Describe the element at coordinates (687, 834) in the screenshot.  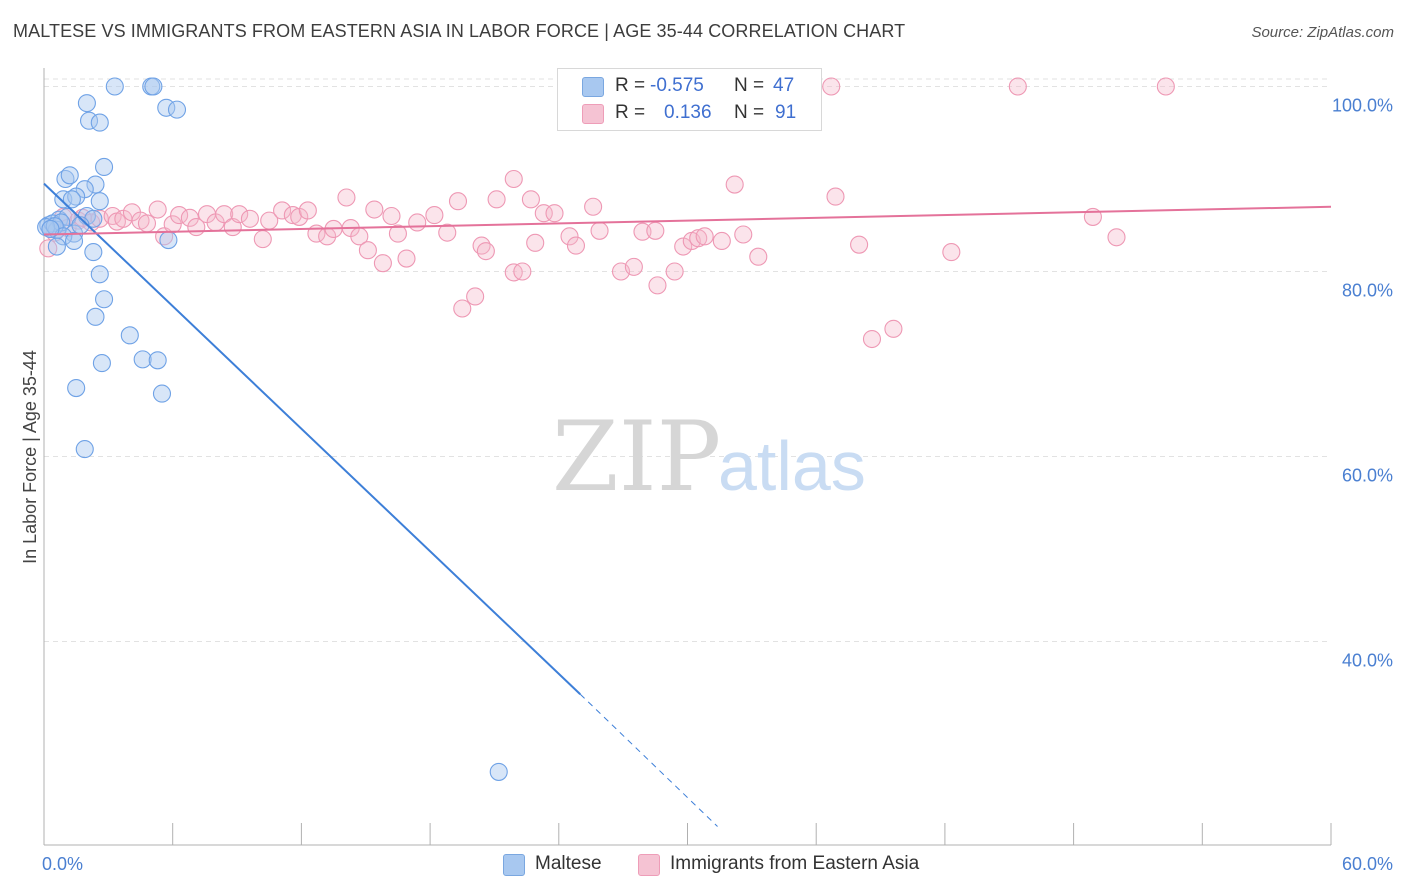
I see `x-tick-marks` at that location.